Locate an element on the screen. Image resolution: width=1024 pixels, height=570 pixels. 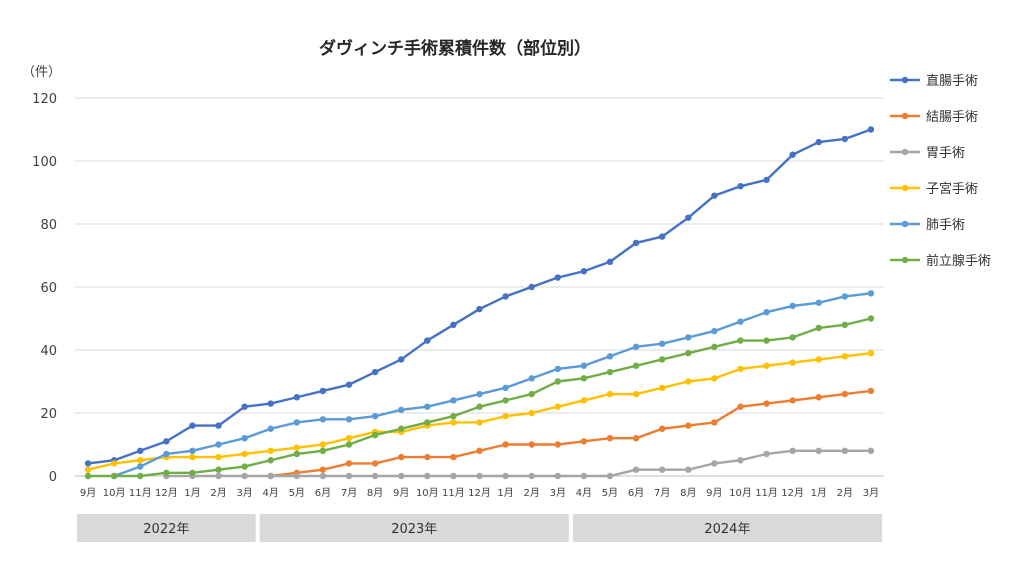
year-label: 2023年 is located at coordinates (414, 529).